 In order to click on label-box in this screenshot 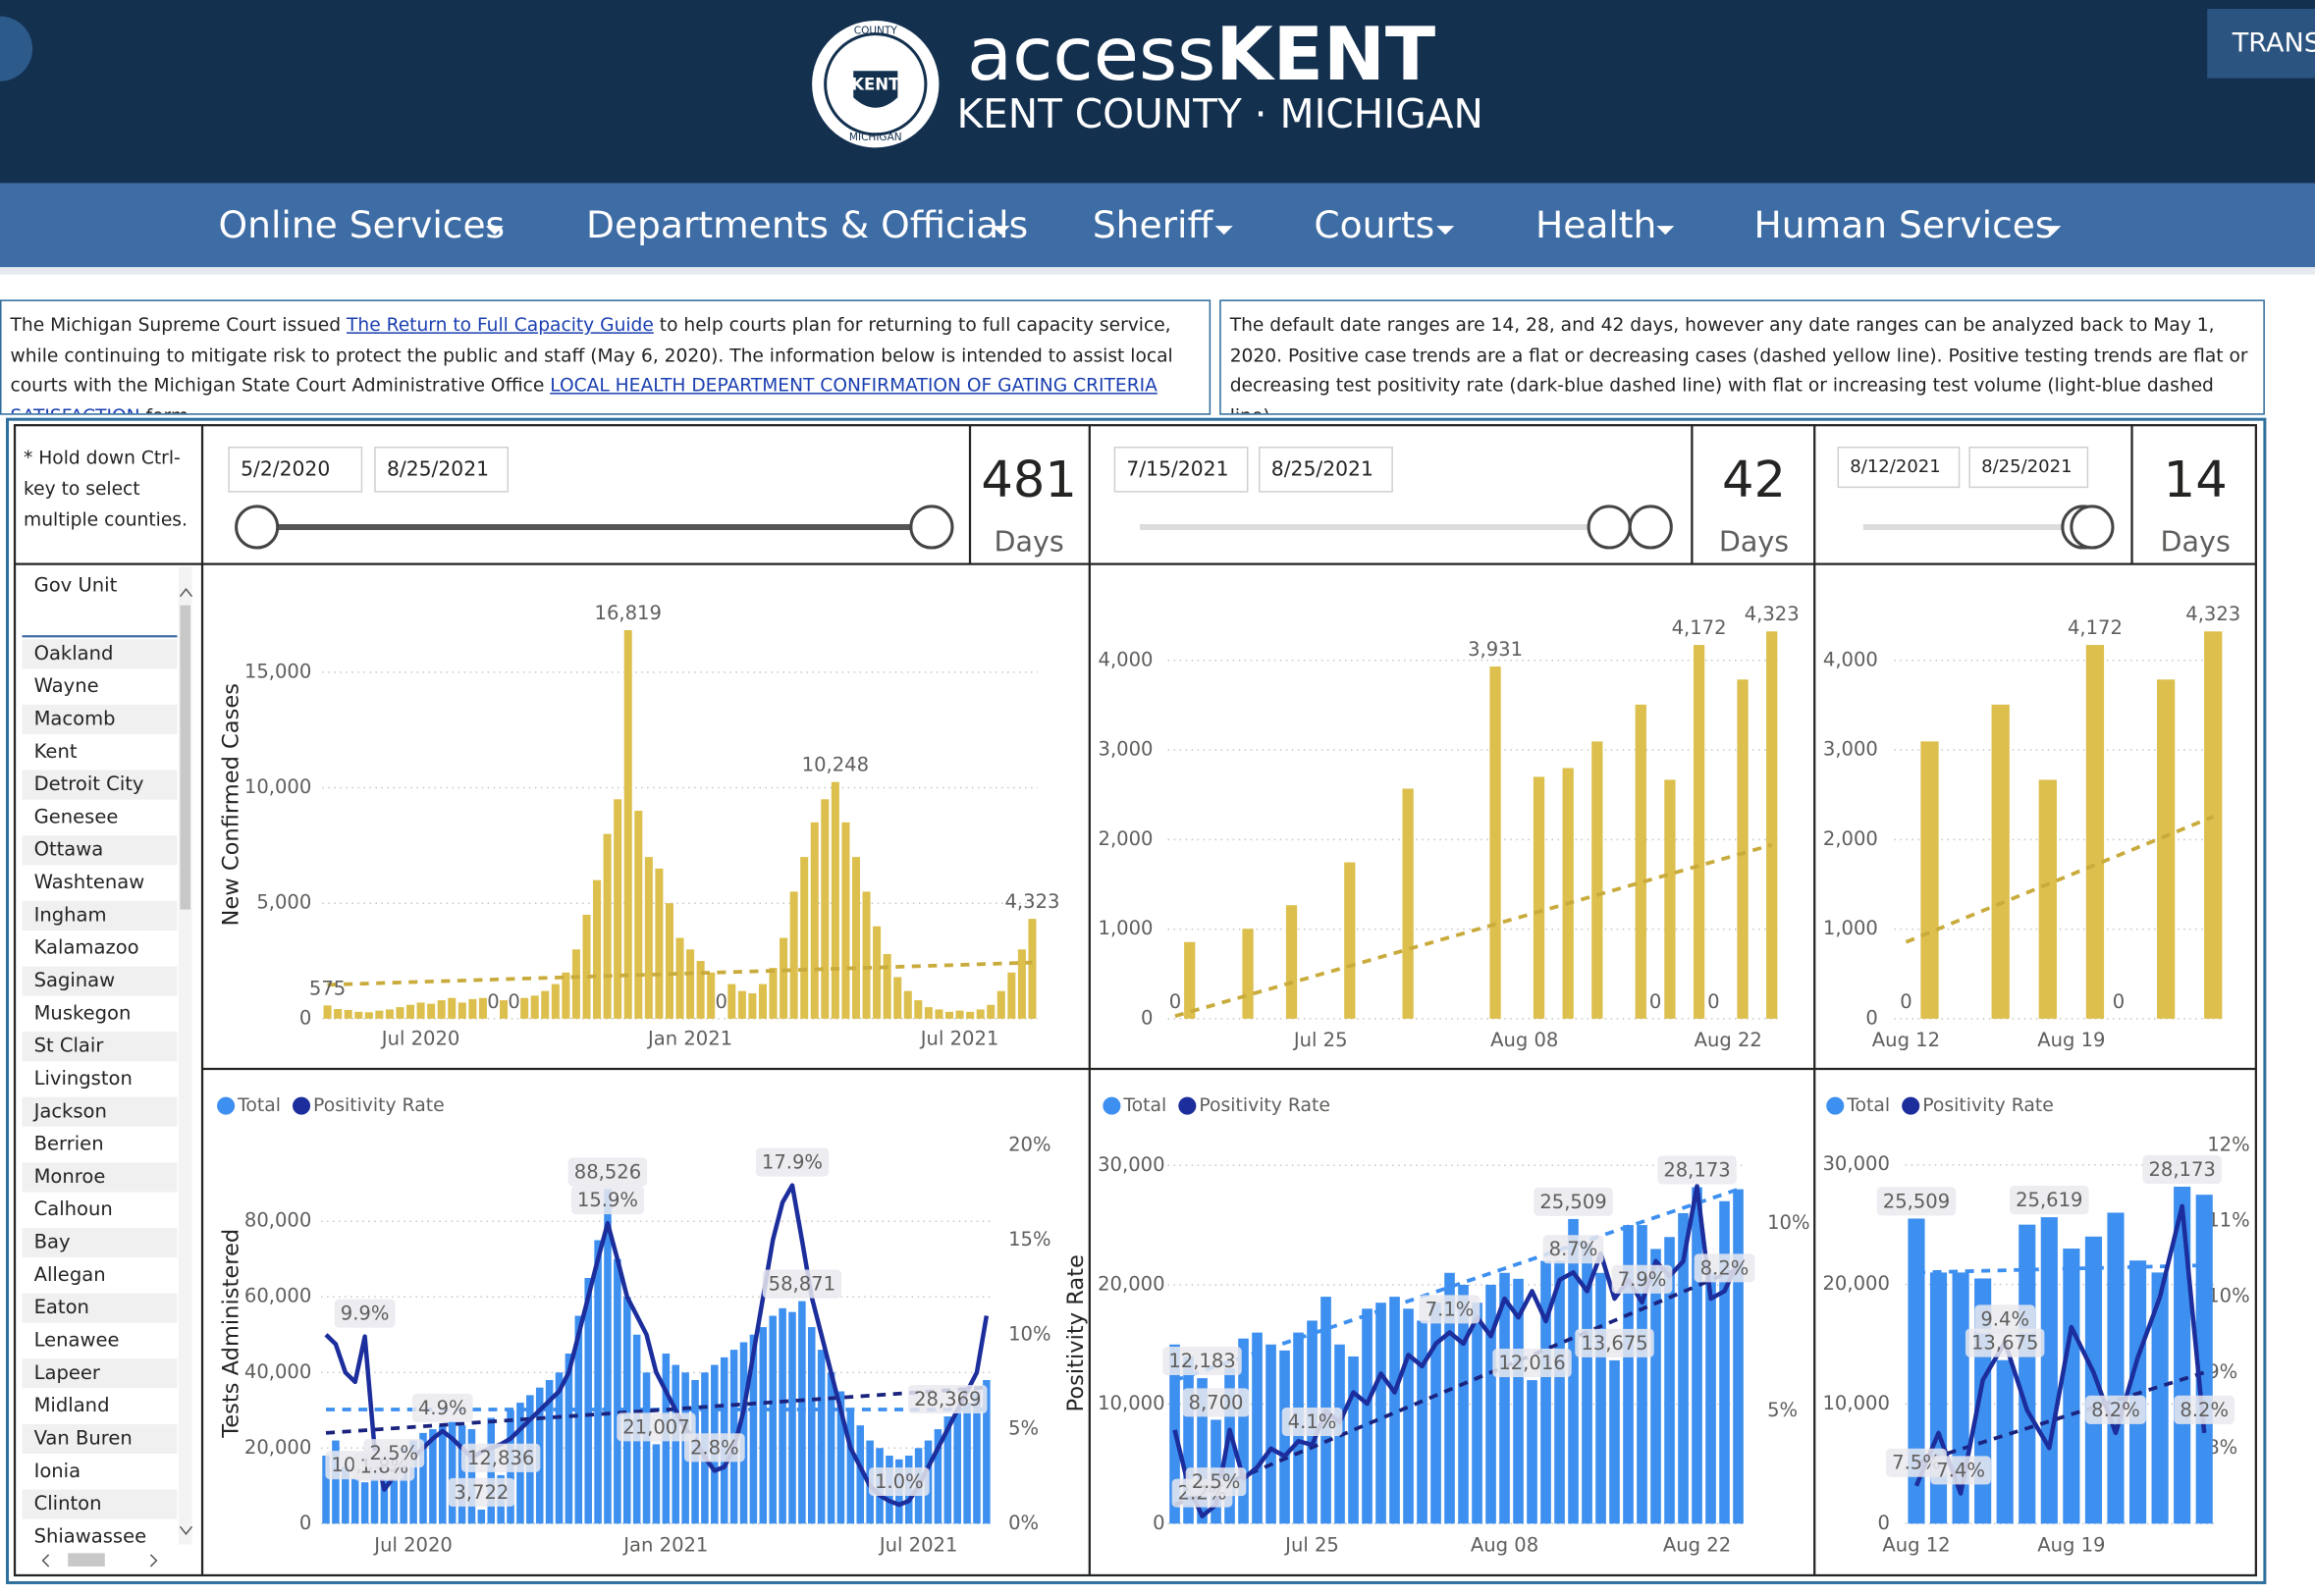, I will do `click(1216, 1482)`.